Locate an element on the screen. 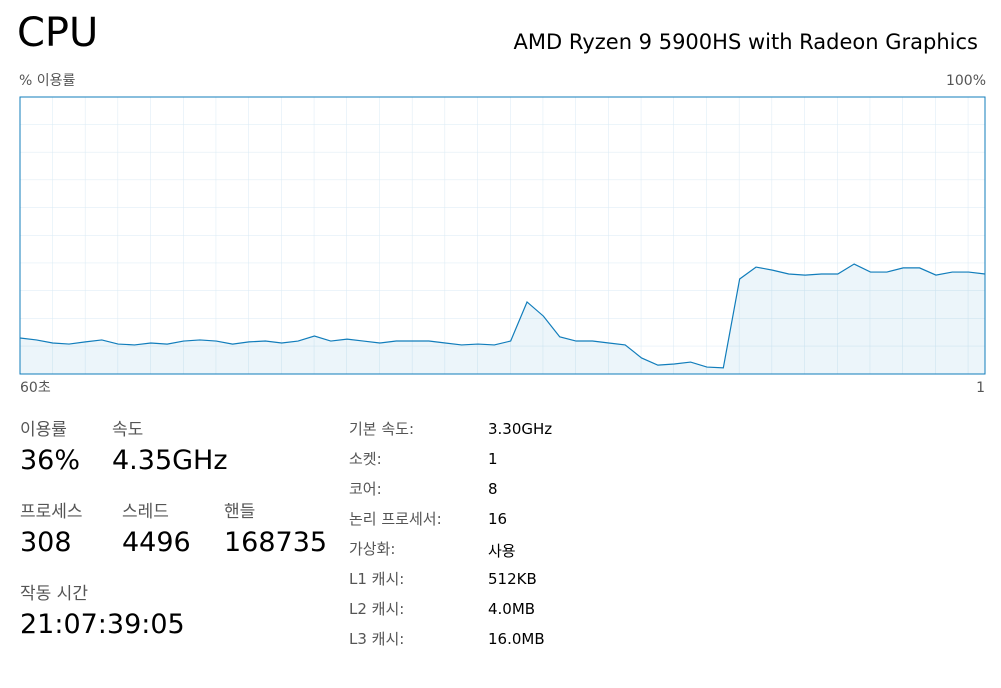 This screenshot has width=1001, height=688. cpu-model: AMD Ryzen 9 5900HS with Radeon Graphics is located at coordinates (745, 42).